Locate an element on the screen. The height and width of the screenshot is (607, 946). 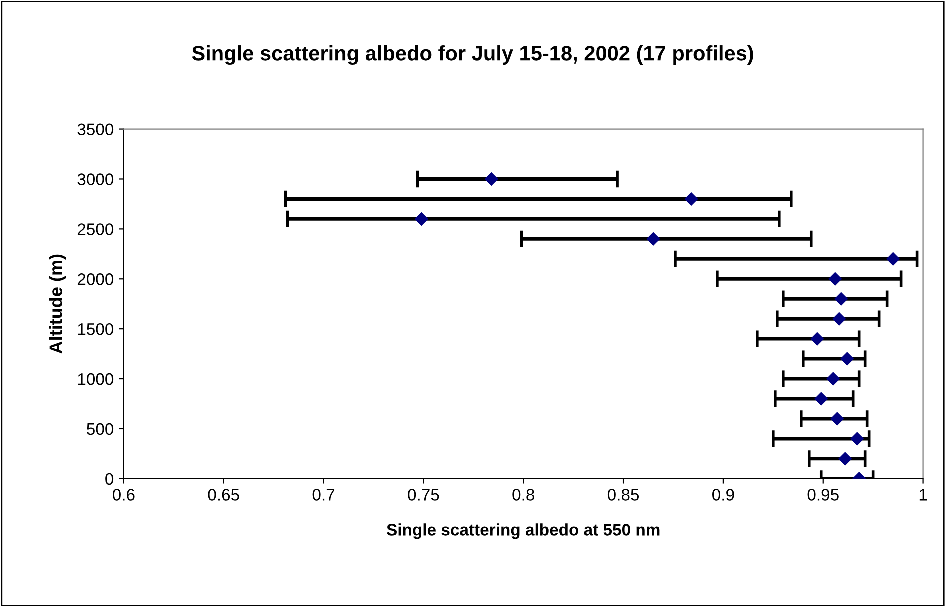
y-tick-label: 3500 is located at coordinates (96, 130).